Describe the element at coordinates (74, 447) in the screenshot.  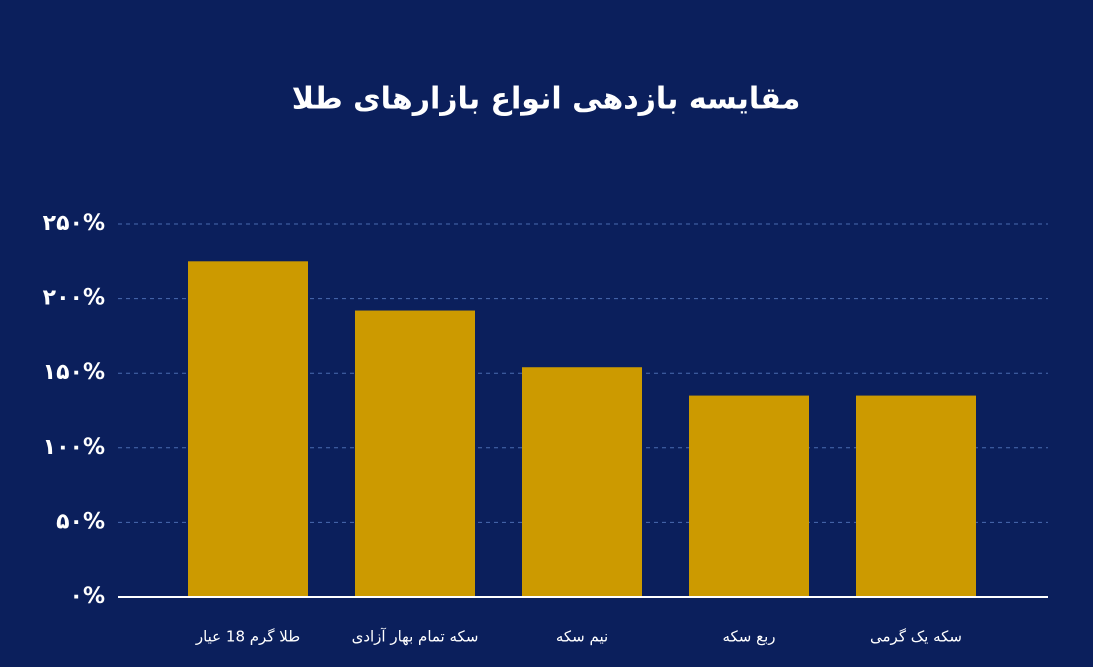
I see `y-tick-label: ۱۰۰%` at that location.